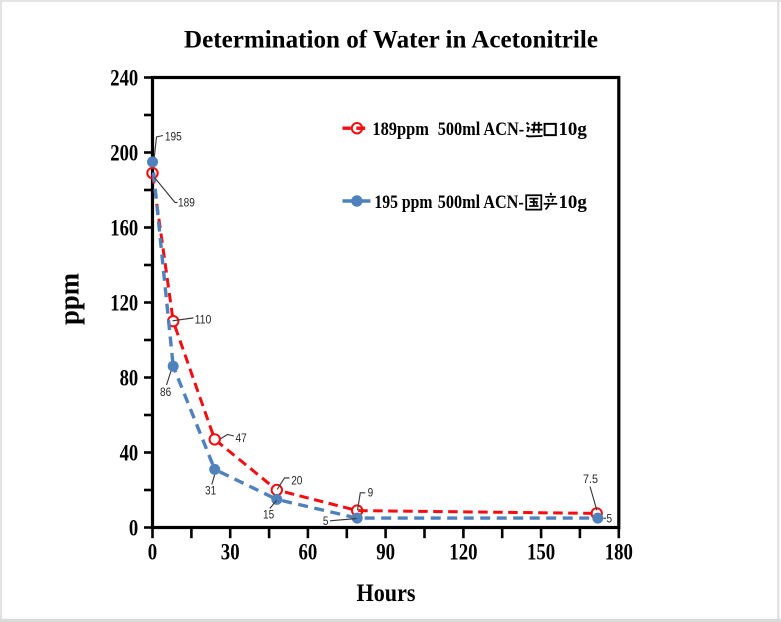 The width and height of the screenshot is (781, 622). I want to click on svg-text: 60, so click(308, 551).